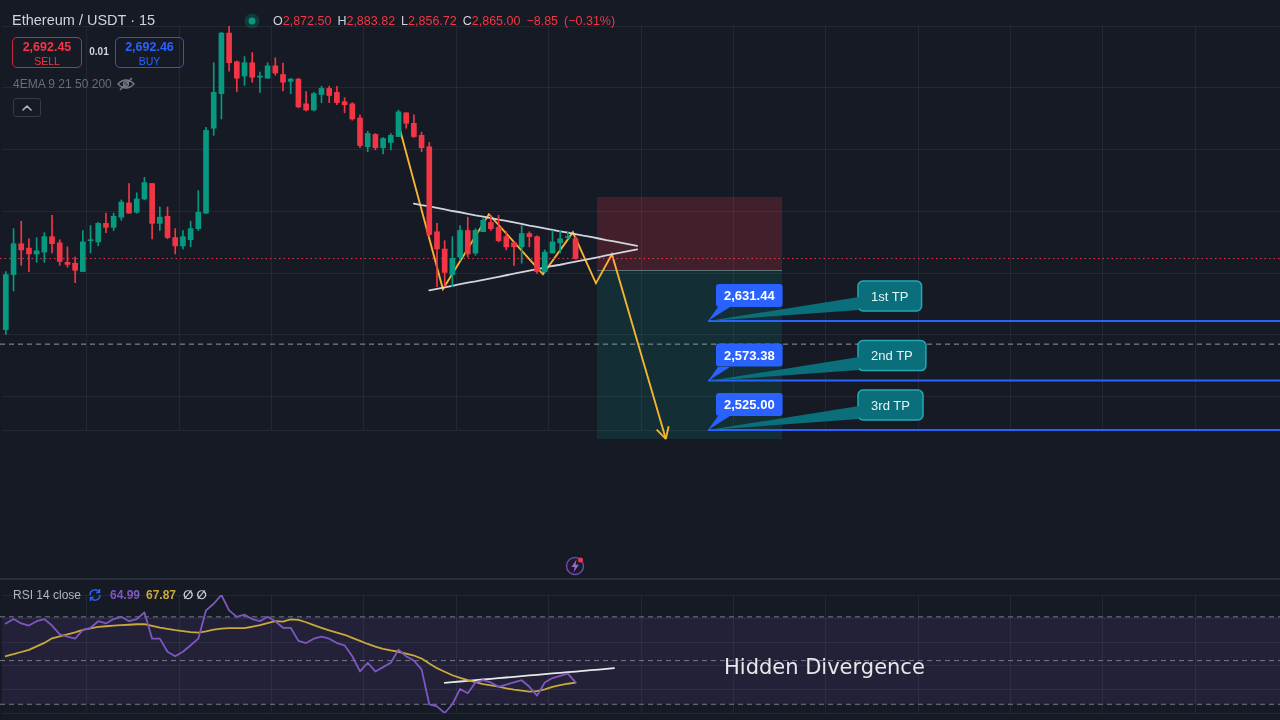 Image resolution: width=1280 pixels, height=720 pixels. Describe the element at coordinates (890, 405) in the screenshot. I see `annotation: 3rd TP` at that location.